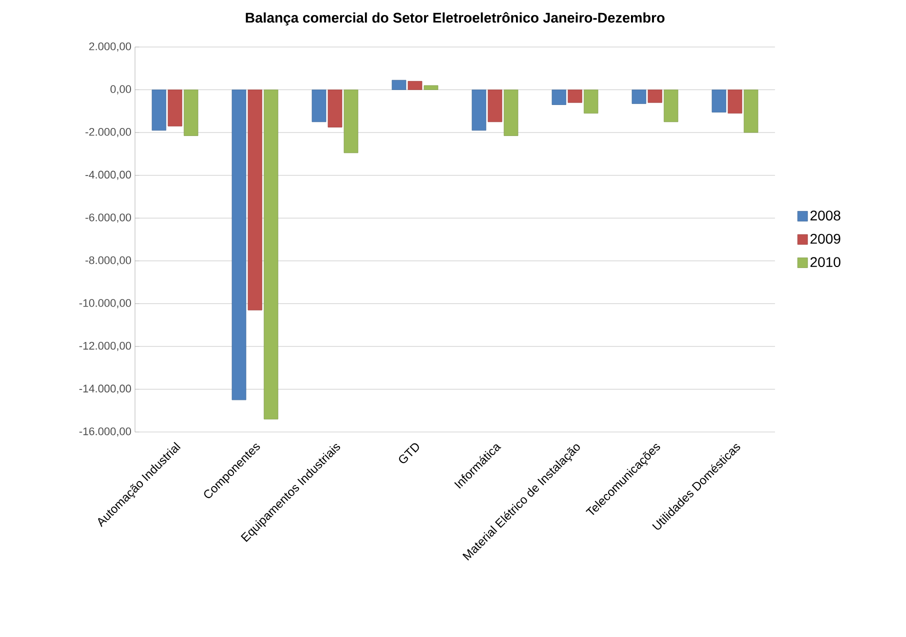 This screenshot has width=906, height=637. Describe the element at coordinates (825, 239) in the screenshot. I see `legend-label: 2009` at that location.